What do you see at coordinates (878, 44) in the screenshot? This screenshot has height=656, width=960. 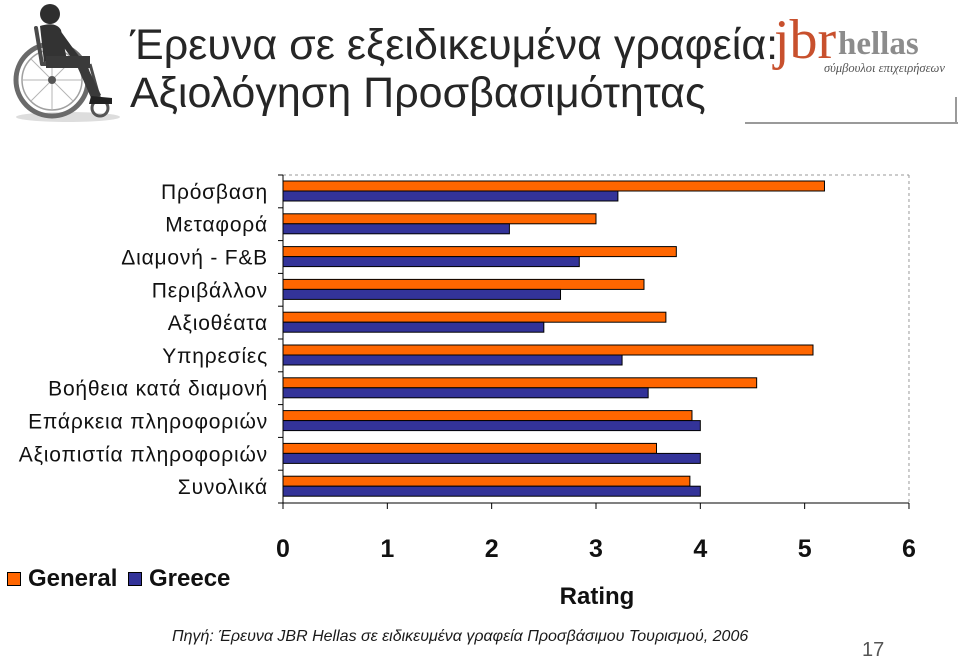 I see `logo-name-text: hellas` at bounding box center [878, 44].